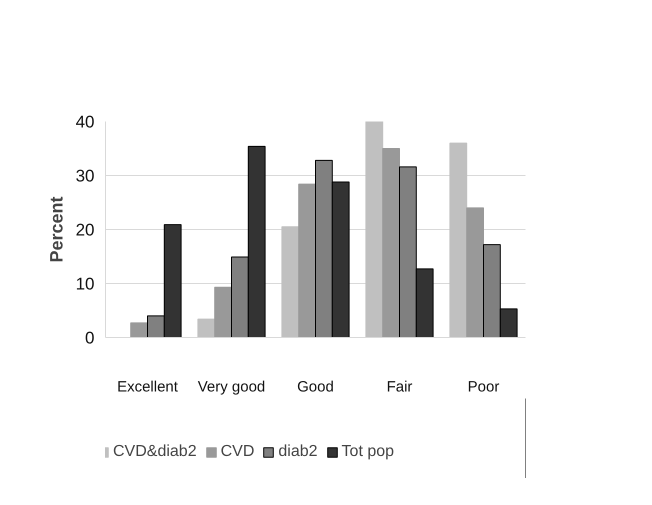 The height and width of the screenshot is (505, 652). What do you see at coordinates (85, 176) in the screenshot?
I see `y-tick-label: 30` at bounding box center [85, 176].